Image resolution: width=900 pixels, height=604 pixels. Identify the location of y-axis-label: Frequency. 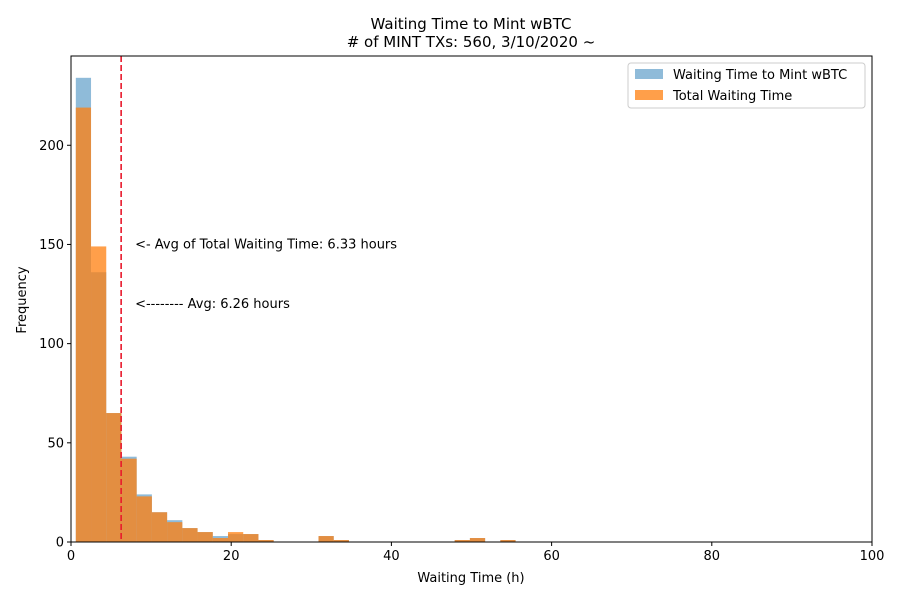
(22, 299).